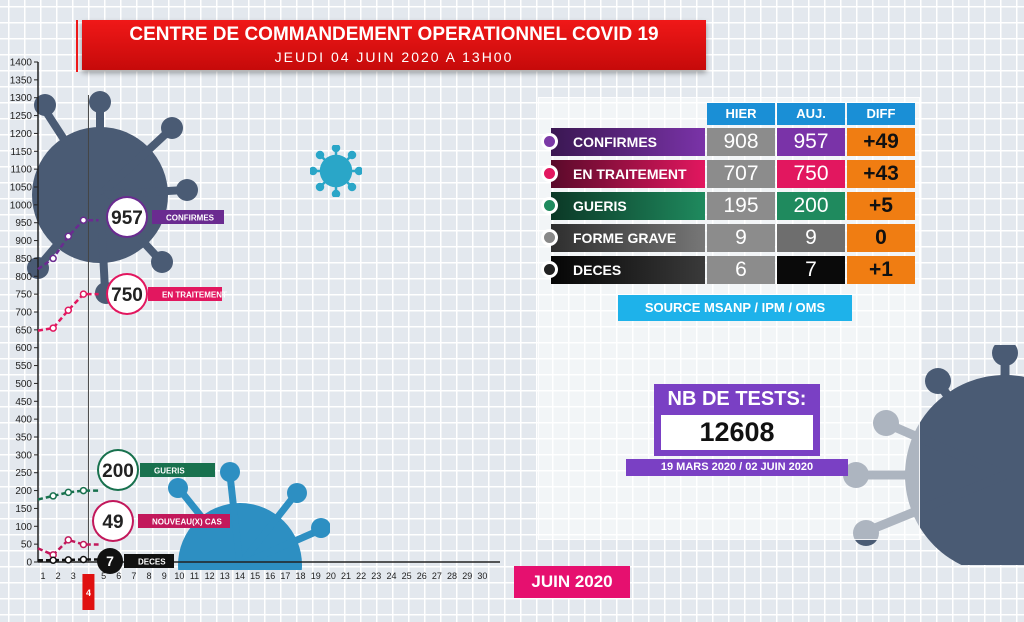  Describe the element at coordinates (628, 238) in the screenshot. I see `row-label-forme-grave: FORME GRAVE` at that location.